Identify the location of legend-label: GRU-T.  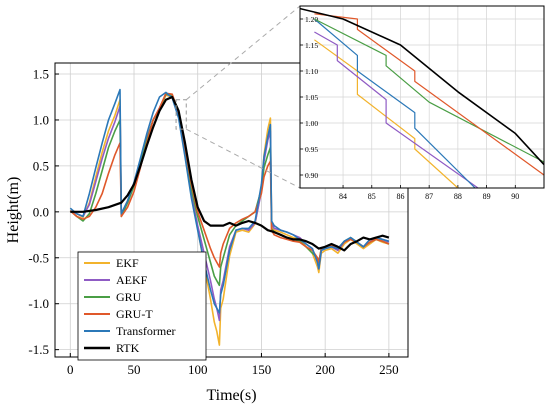
(134, 314).